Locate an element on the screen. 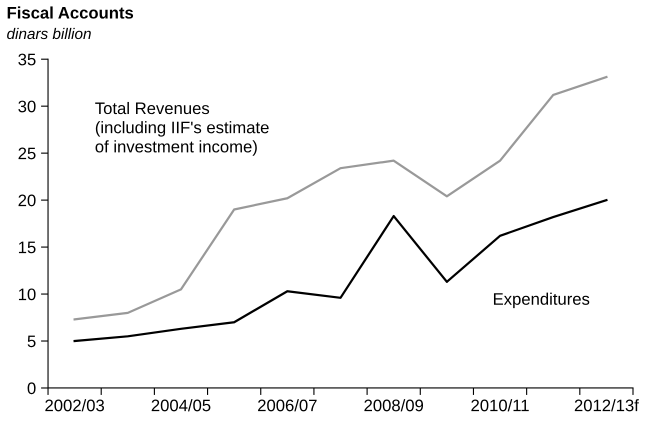  x-tick-label: 2002/03 is located at coordinates (74, 405).